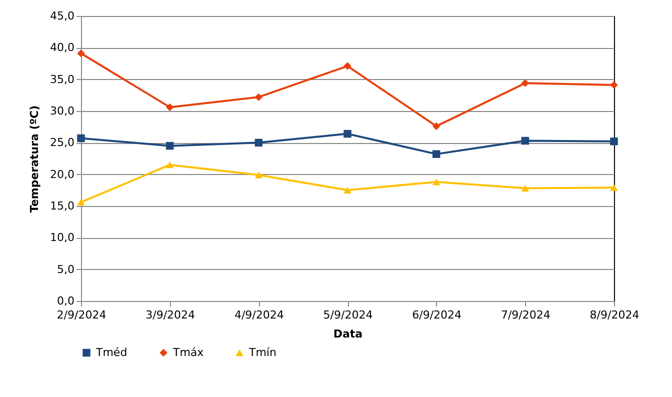  Describe the element at coordinates (65, 301) in the screenshot. I see `y-tick-label: 0,0` at that location.